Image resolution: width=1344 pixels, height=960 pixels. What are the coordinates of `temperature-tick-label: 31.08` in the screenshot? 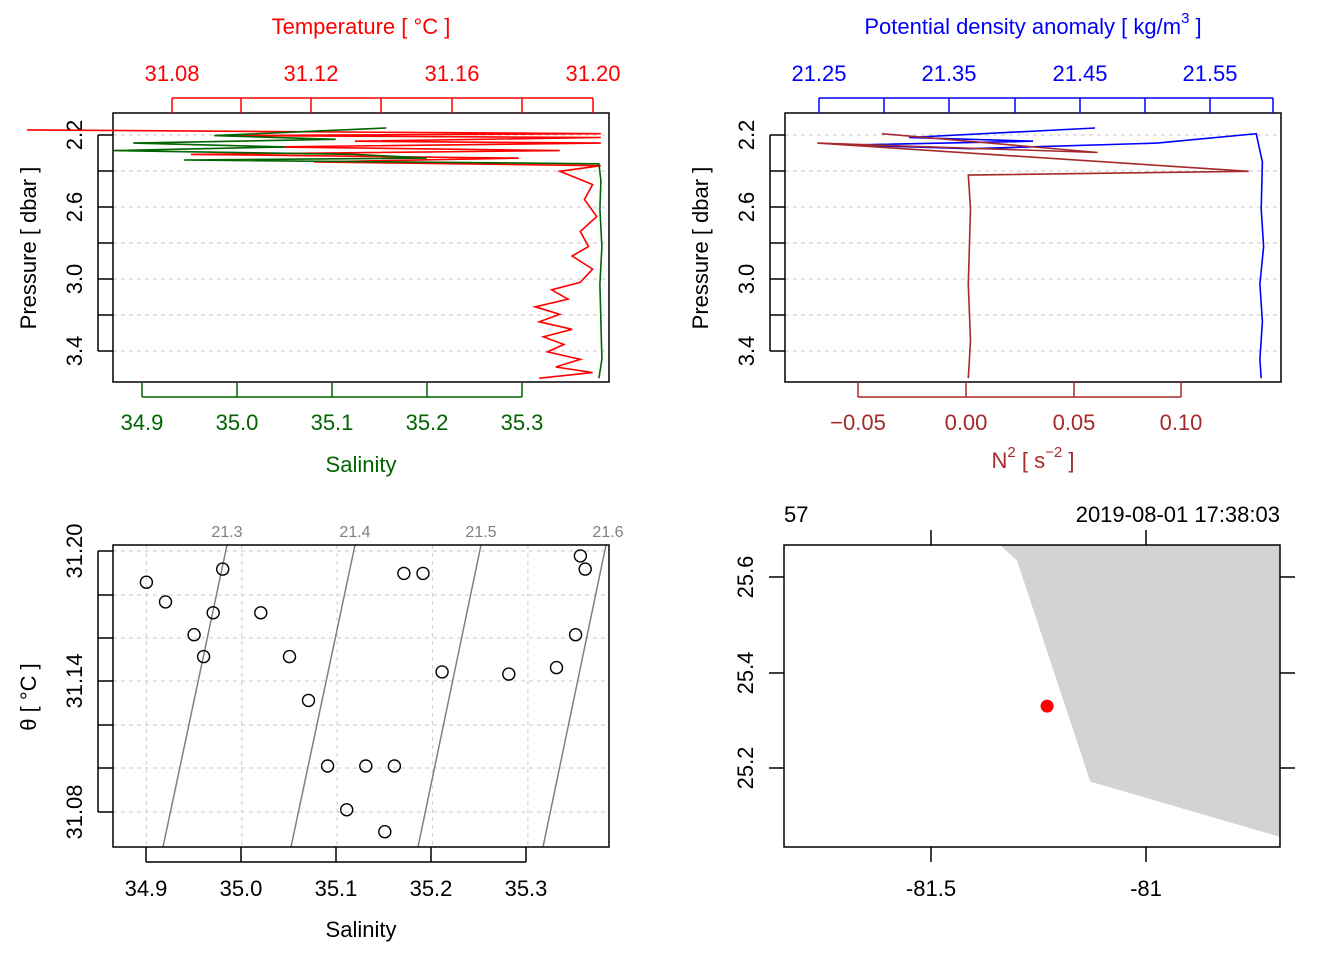 It's located at (171, 73).